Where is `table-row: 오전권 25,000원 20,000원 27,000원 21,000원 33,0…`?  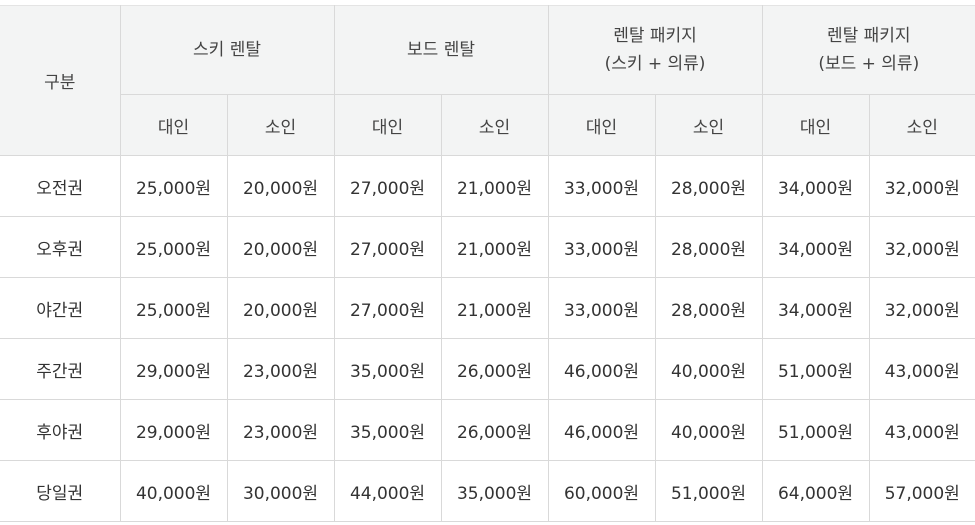 table-row: 오전권 25,000원 20,000원 27,000원 21,000원 33,0… is located at coordinates (487, 186).